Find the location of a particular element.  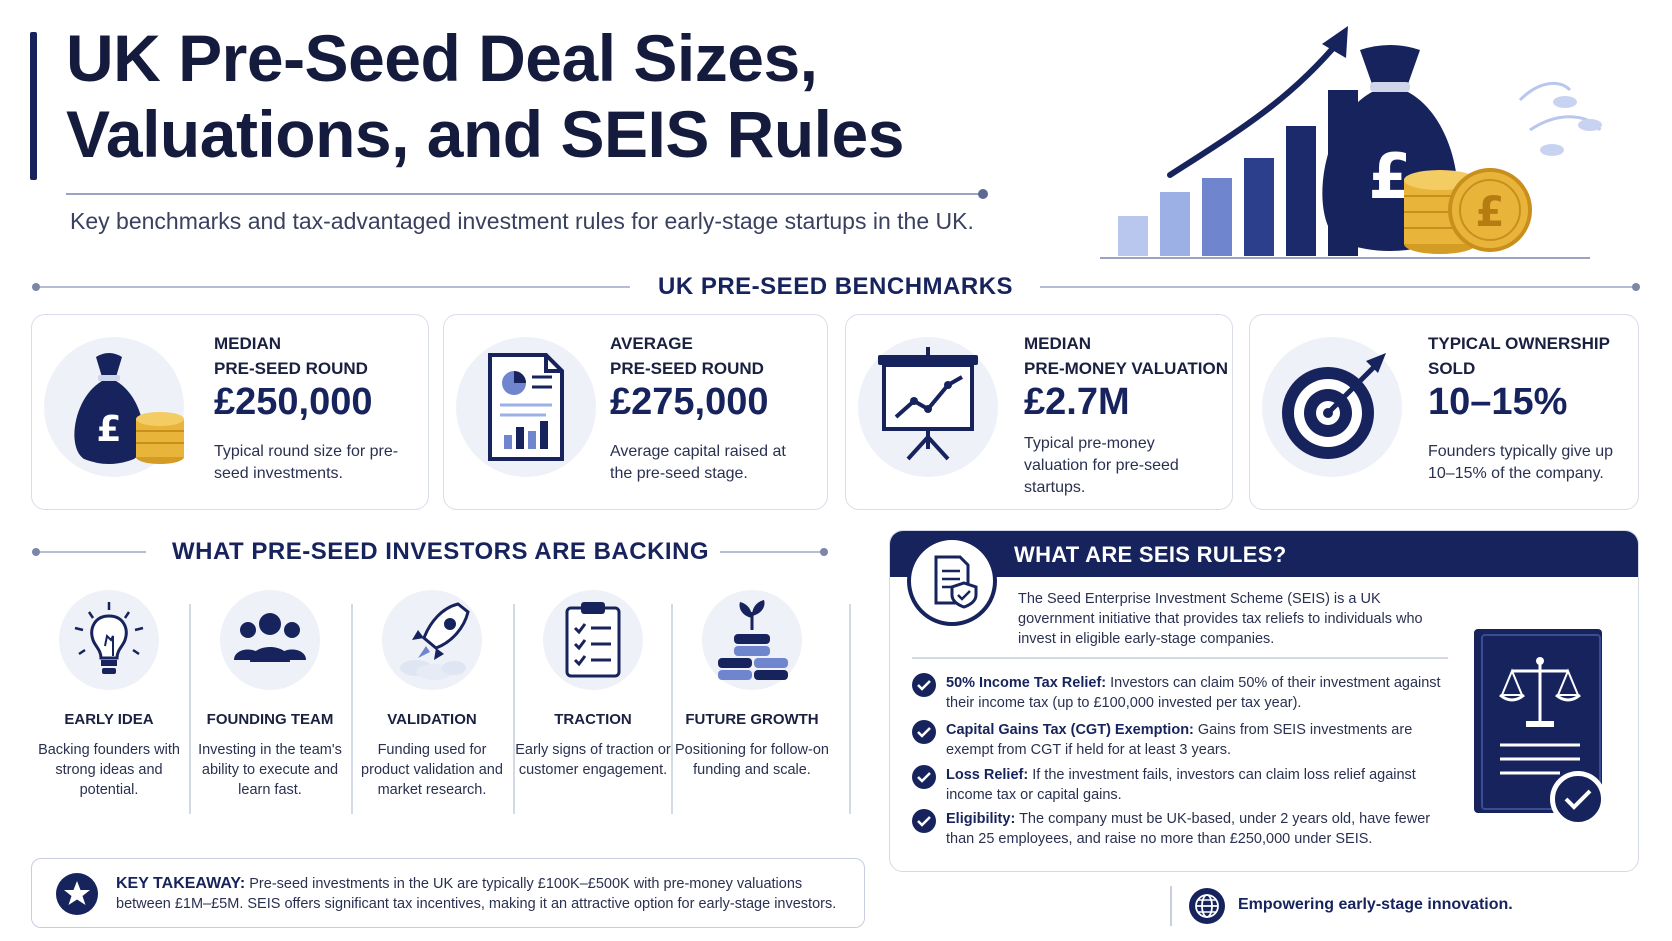

team-icon is located at coordinates (270, 637).